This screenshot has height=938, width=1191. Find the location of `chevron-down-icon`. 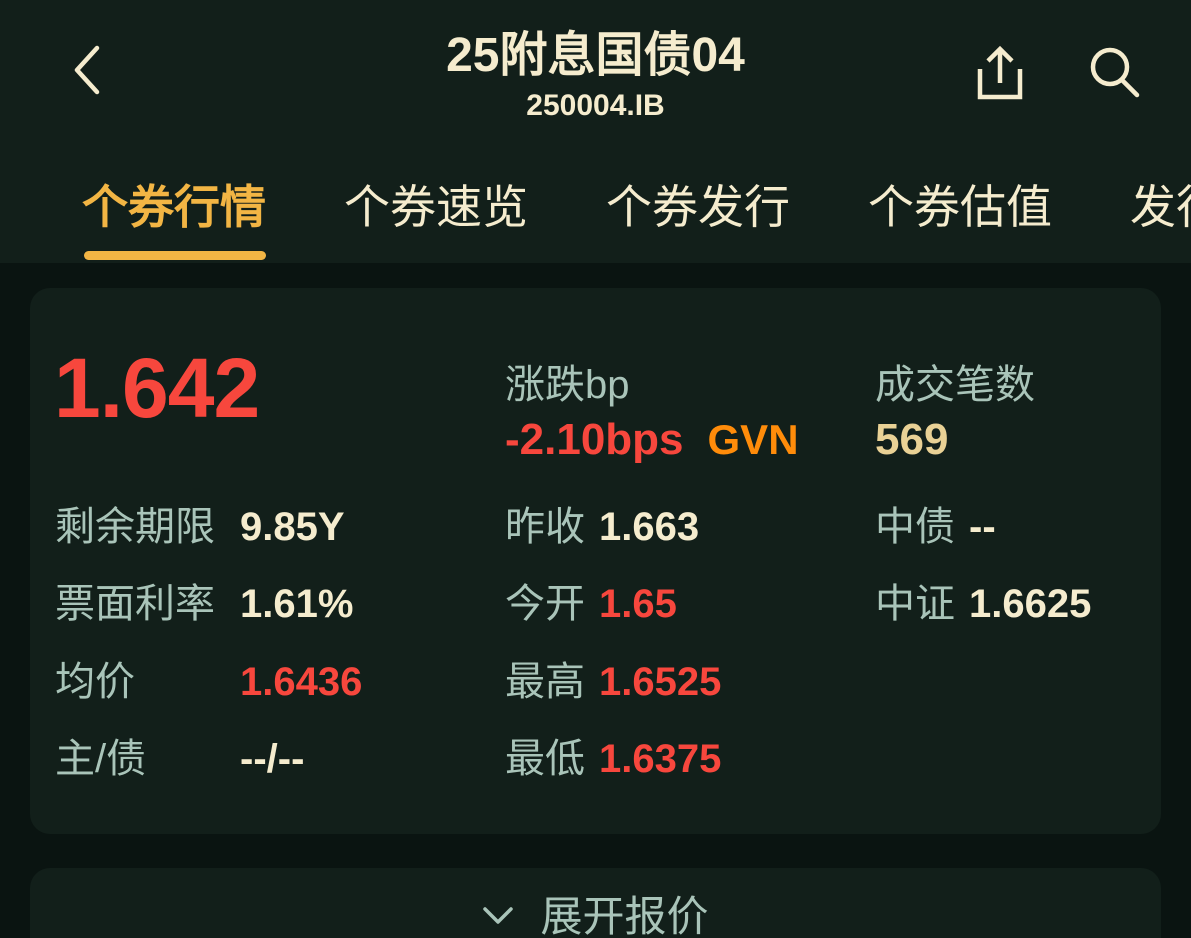

chevron-down-icon is located at coordinates (498, 915).